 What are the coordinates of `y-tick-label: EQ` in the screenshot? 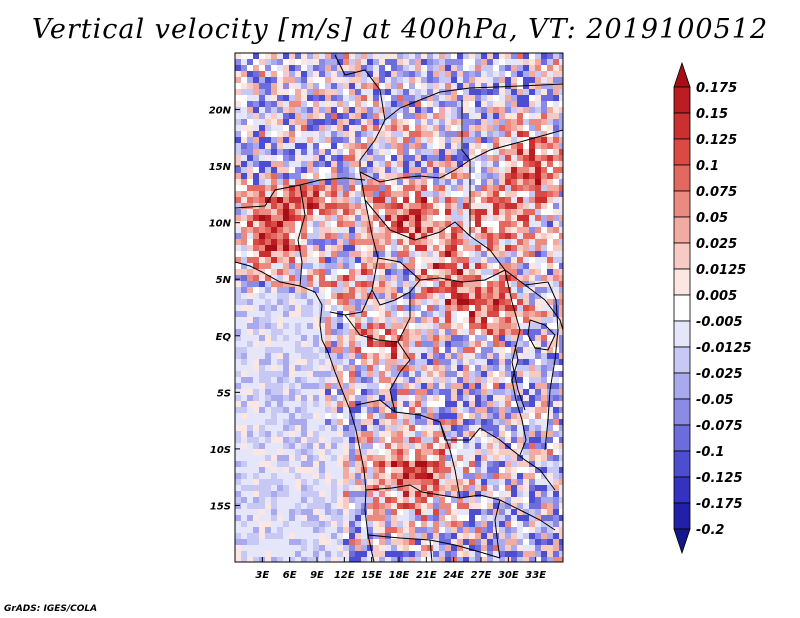 It's located at (224, 337).